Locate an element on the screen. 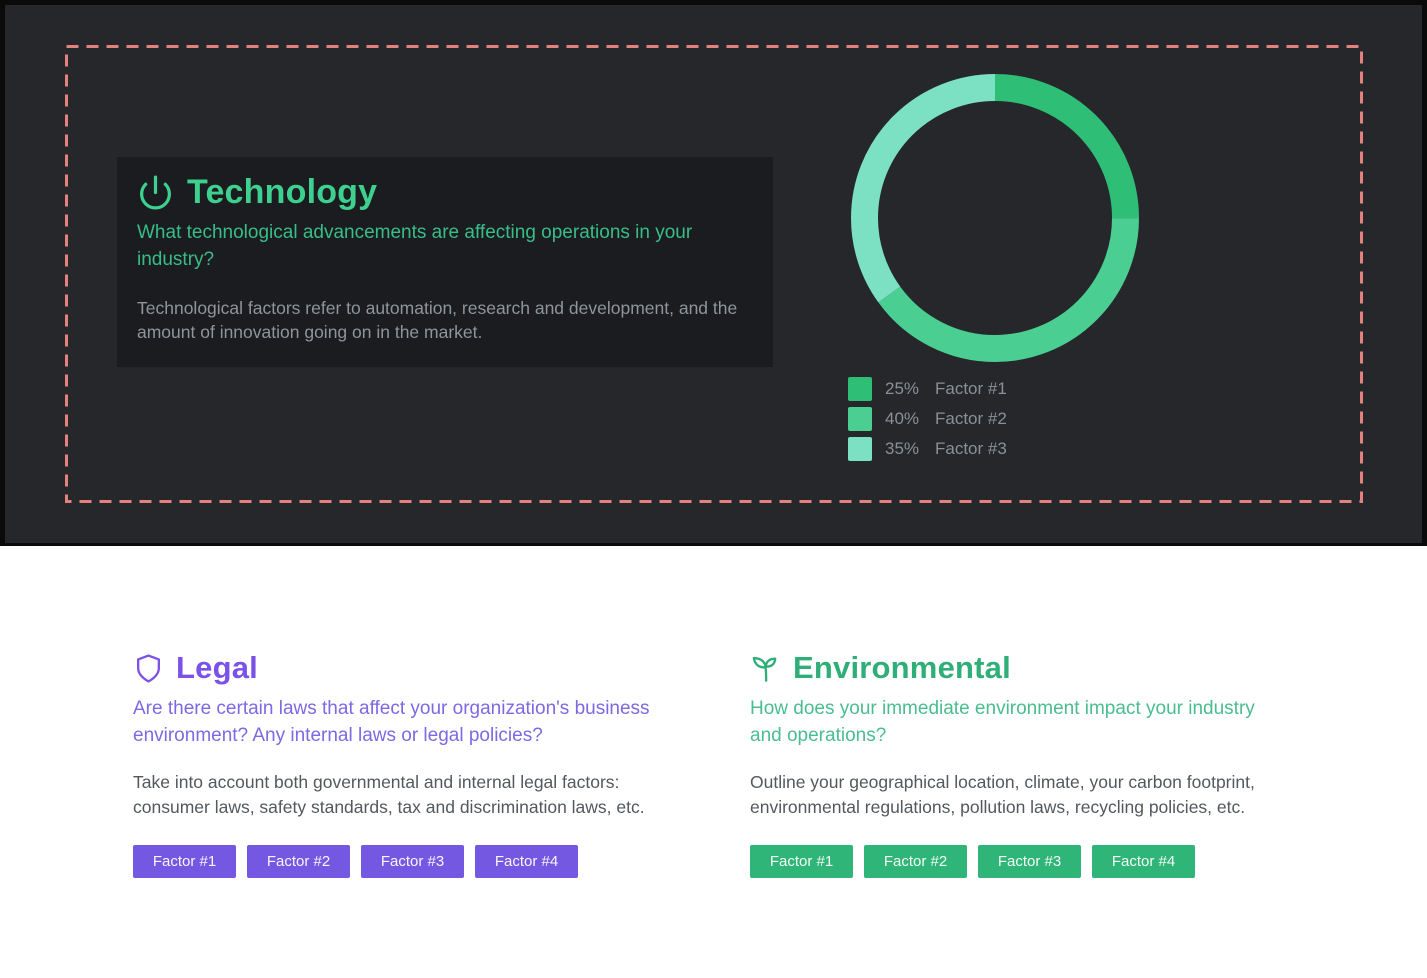 This screenshot has width=1427, height=978. technology-title: Technology is located at coordinates (282, 192).